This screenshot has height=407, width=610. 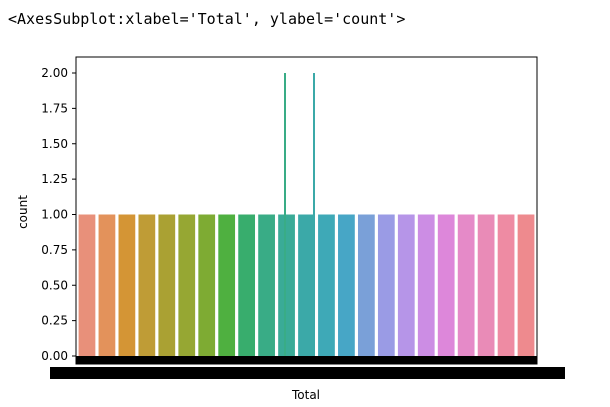 I want to click on y-tick-label: 1.75, so click(x=54, y=108).